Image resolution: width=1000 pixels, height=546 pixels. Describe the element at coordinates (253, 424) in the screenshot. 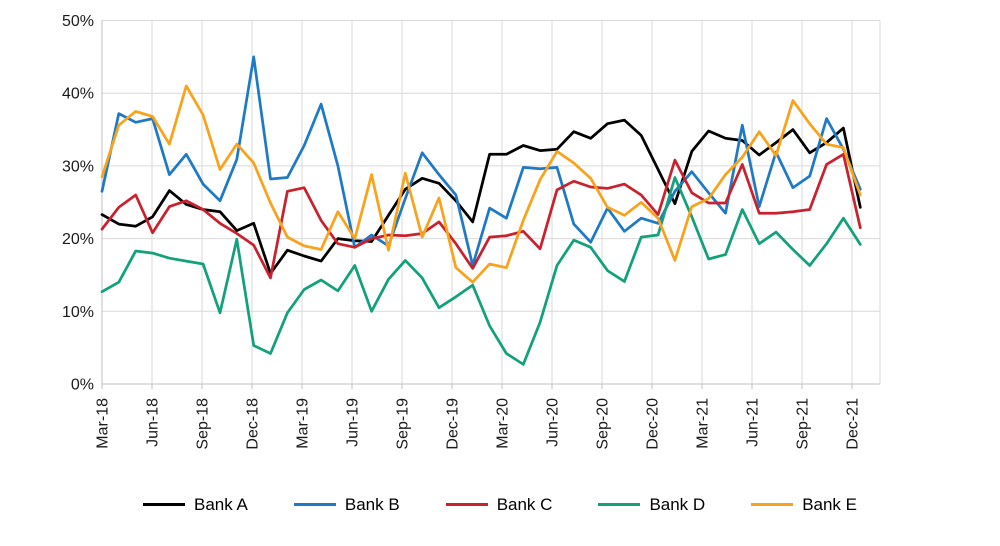

I see `x-tick-label: Dec-18` at that location.